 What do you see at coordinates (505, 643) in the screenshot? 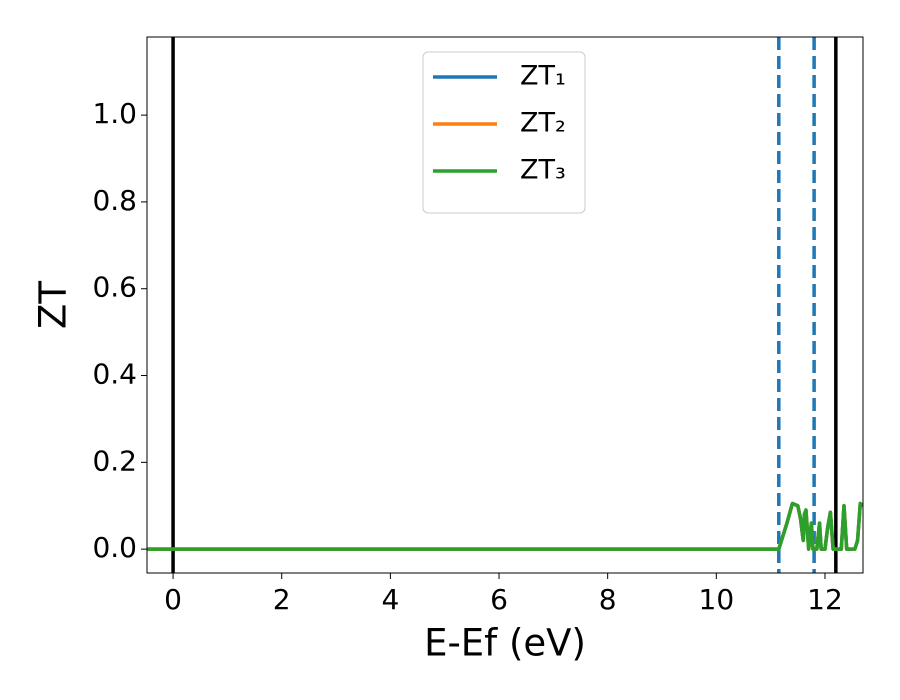
I see `x-axis-label: E-Ef (eV)` at bounding box center [505, 643].